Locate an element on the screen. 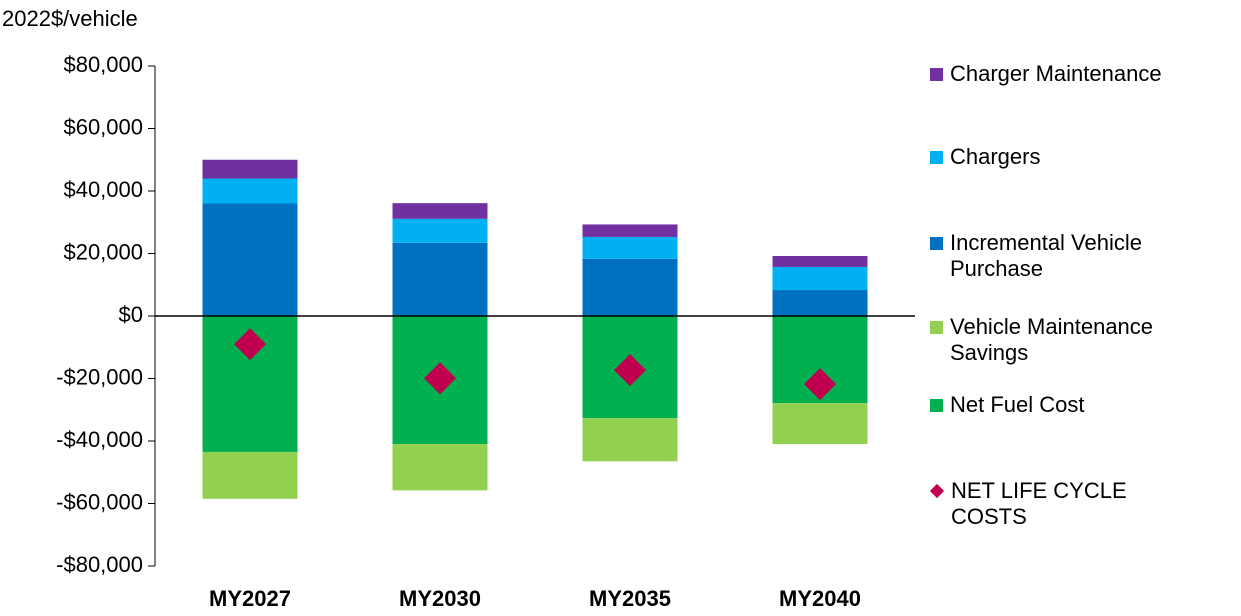 This screenshot has height=616, width=1241. legend-label: Chargers is located at coordinates (995, 156).